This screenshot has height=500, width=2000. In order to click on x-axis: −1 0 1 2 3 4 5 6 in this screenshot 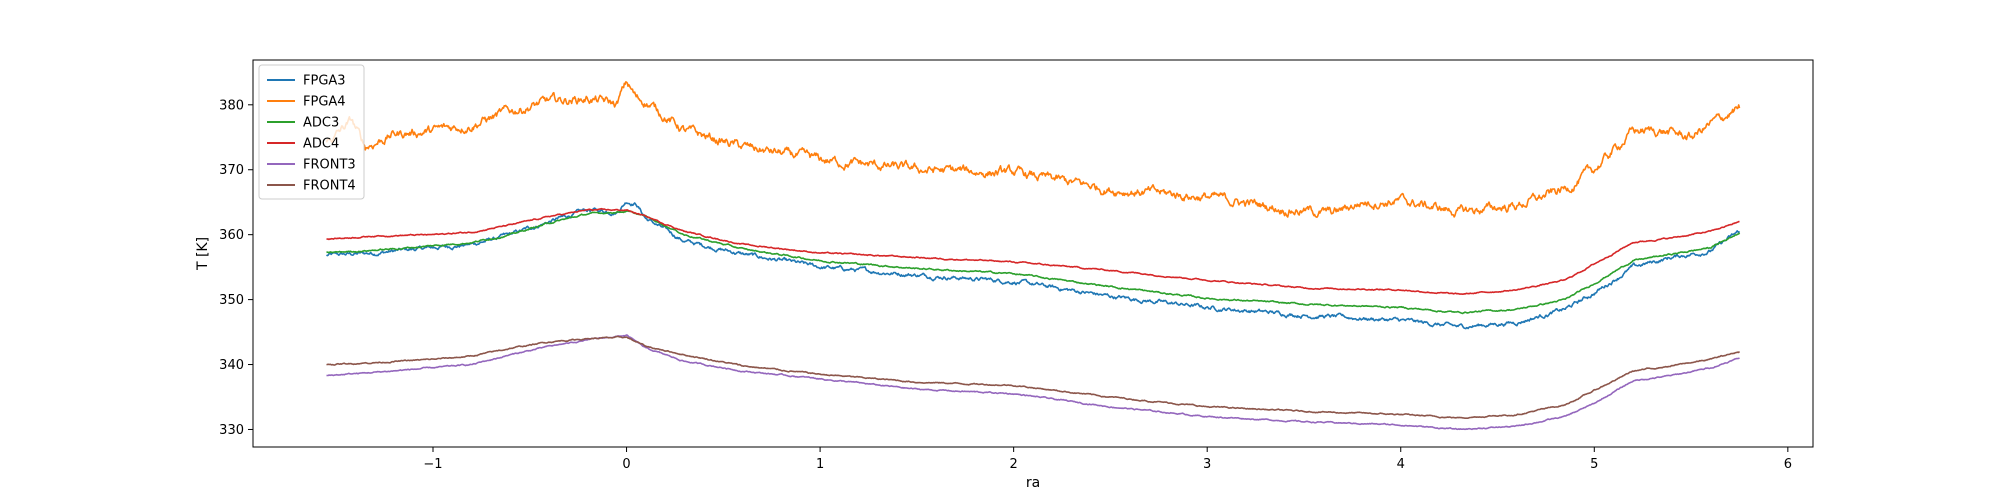, I will do `click(1107, 459)`.